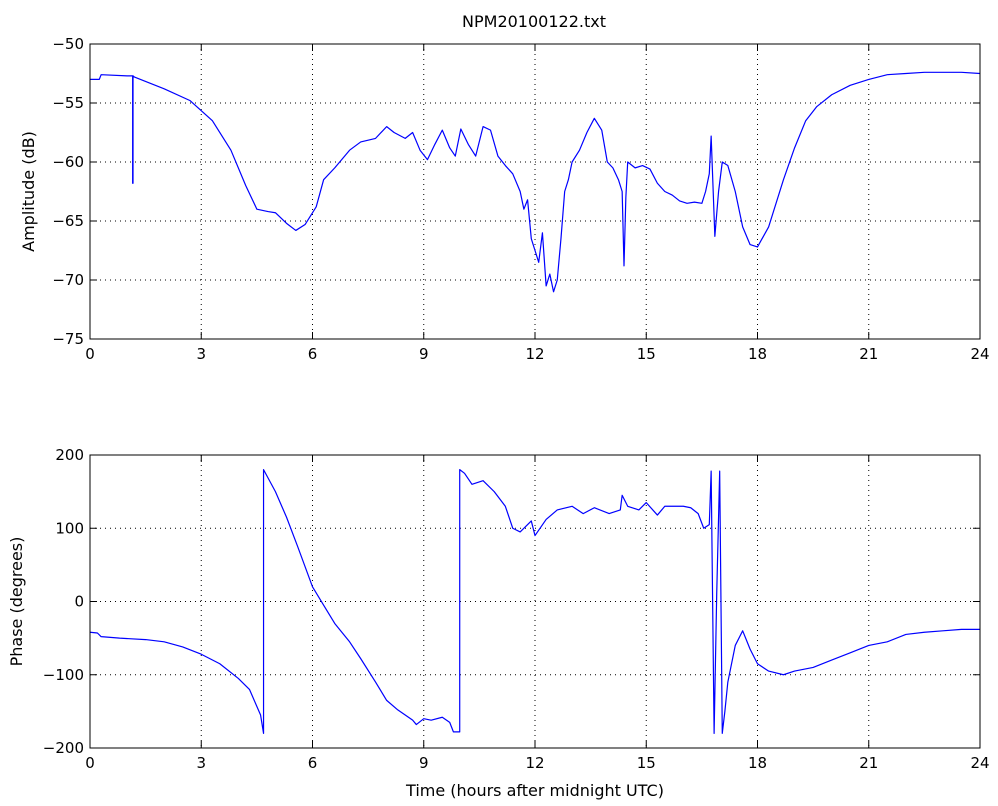 The width and height of the screenshot is (998, 806). What do you see at coordinates (979, 763) in the screenshot?
I see `phase-x-tick-label: 24` at bounding box center [979, 763].